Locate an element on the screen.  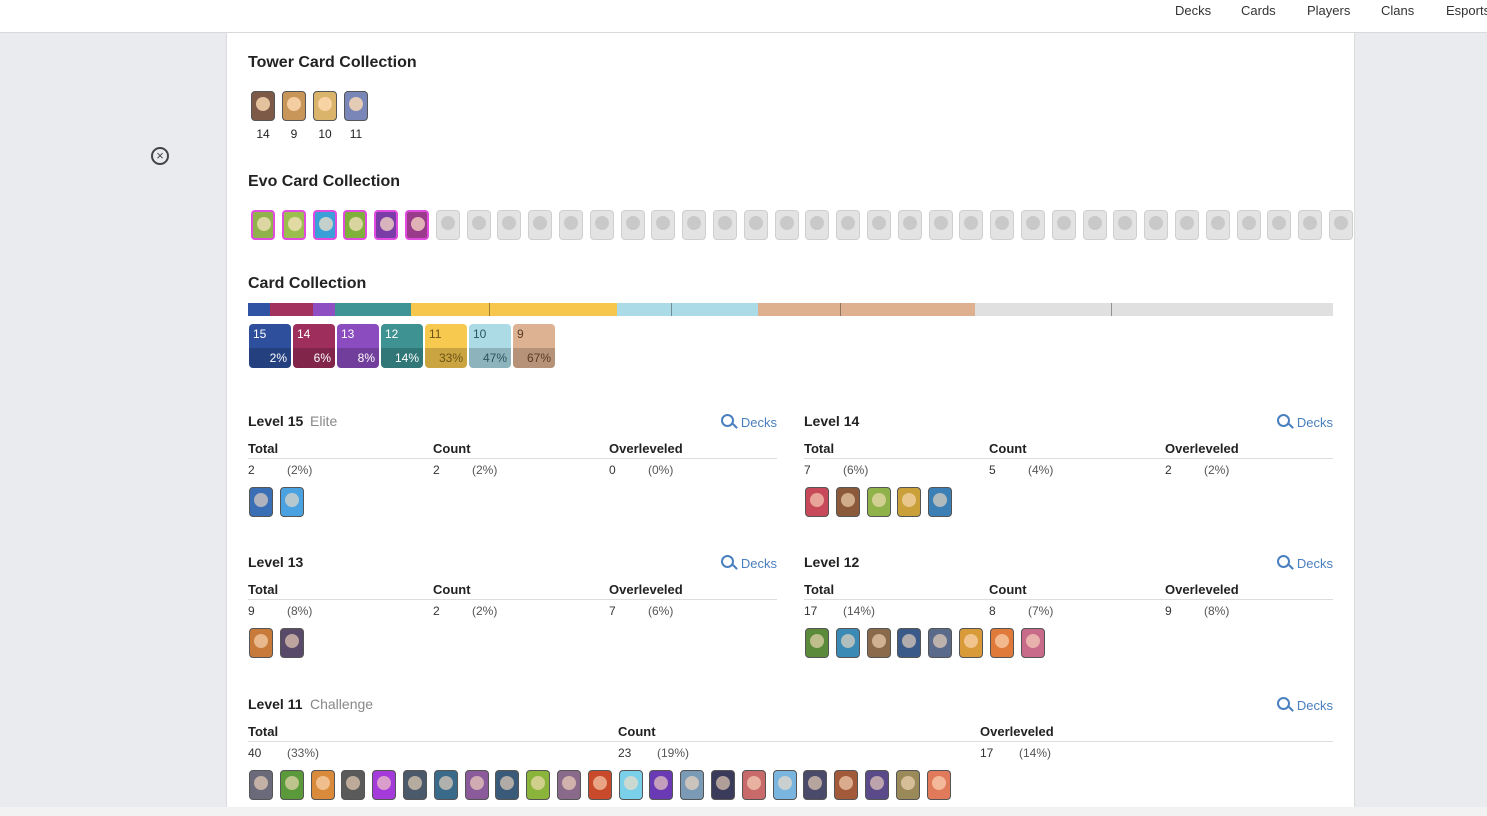
collection-level-box: 12 14% is located at coordinates (402, 346).